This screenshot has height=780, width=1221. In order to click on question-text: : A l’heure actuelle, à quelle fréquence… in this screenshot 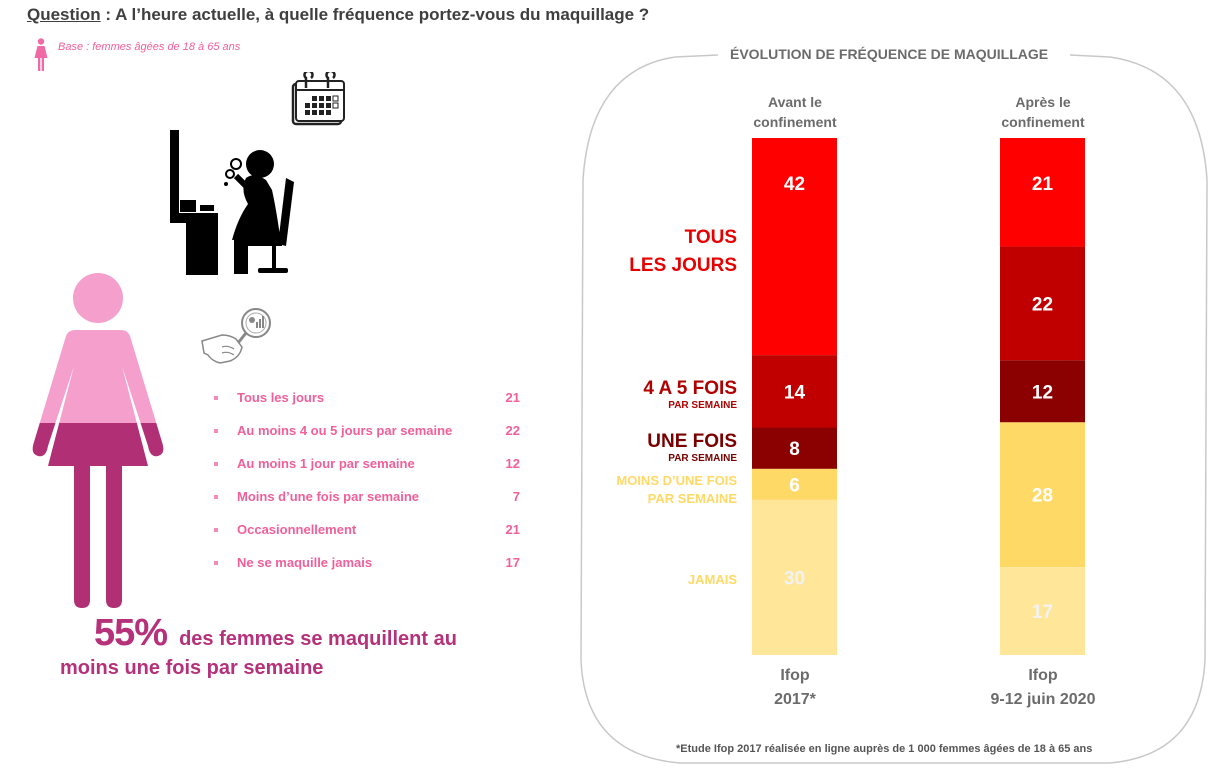, I will do `click(375, 14)`.